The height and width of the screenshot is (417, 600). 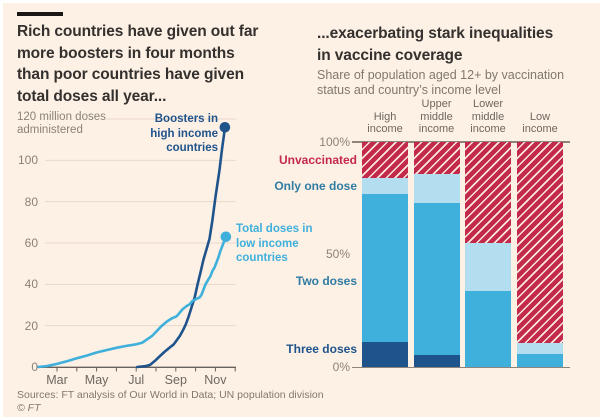 I want to click on bar-high-income, so click(x=385, y=254).